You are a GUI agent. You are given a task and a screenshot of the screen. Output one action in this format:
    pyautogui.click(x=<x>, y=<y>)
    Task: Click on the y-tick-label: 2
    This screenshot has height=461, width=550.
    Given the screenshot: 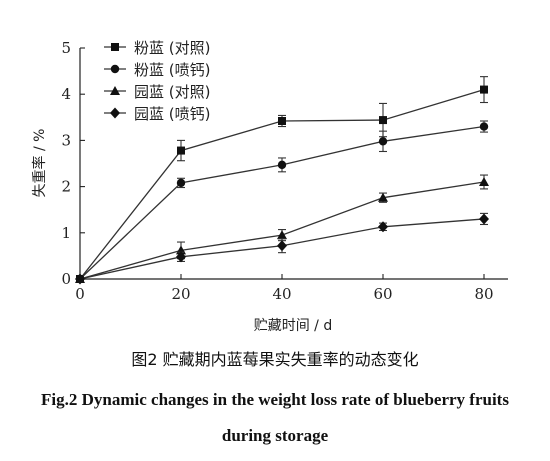 What is the action you would take?
    pyautogui.click(x=66, y=187)
    